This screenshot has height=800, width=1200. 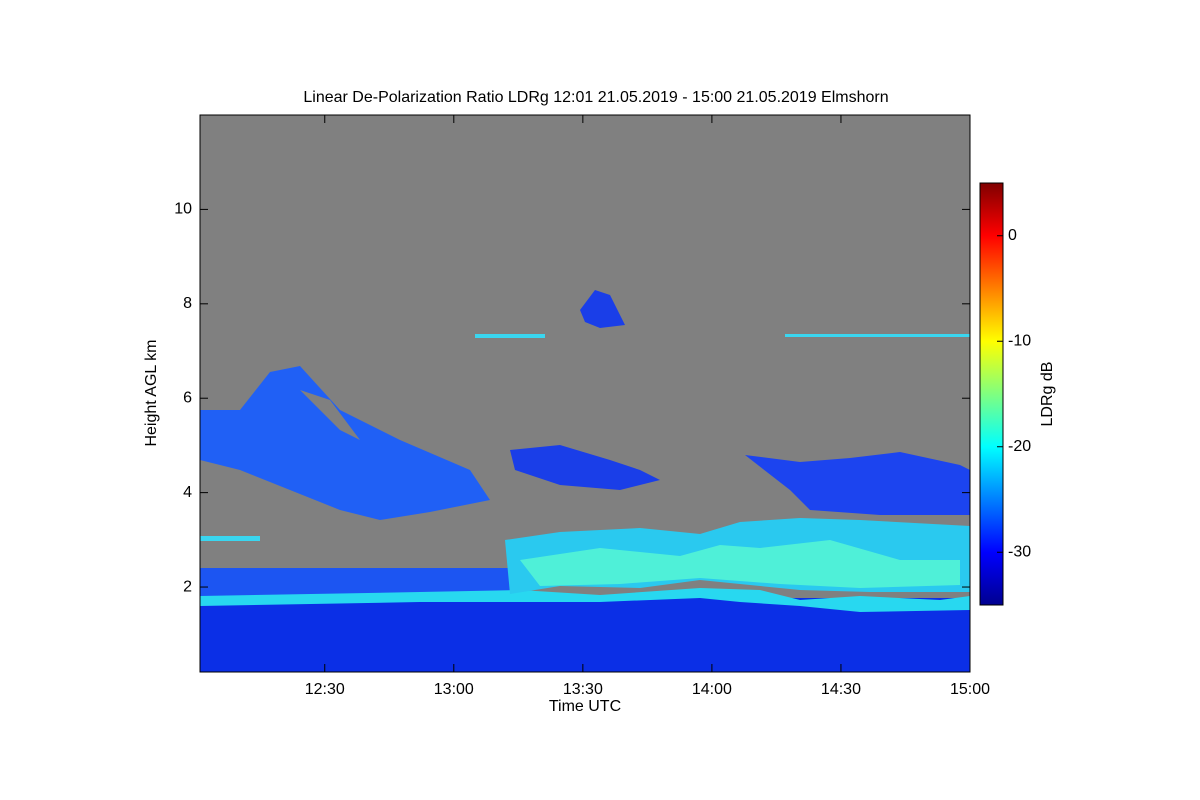 I want to click on x-tick-label: 14:00, so click(x=712, y=689).